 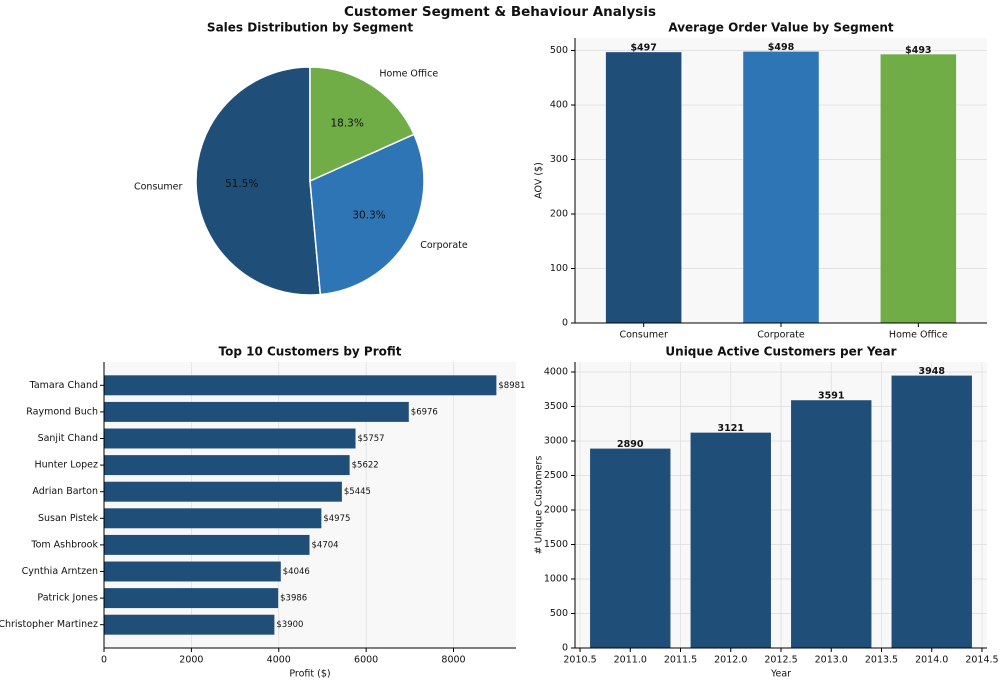 What do you see at coordinates (365, 466) in the screenshot?
I see `value-label: $5622` at bounding box center [365, 466].